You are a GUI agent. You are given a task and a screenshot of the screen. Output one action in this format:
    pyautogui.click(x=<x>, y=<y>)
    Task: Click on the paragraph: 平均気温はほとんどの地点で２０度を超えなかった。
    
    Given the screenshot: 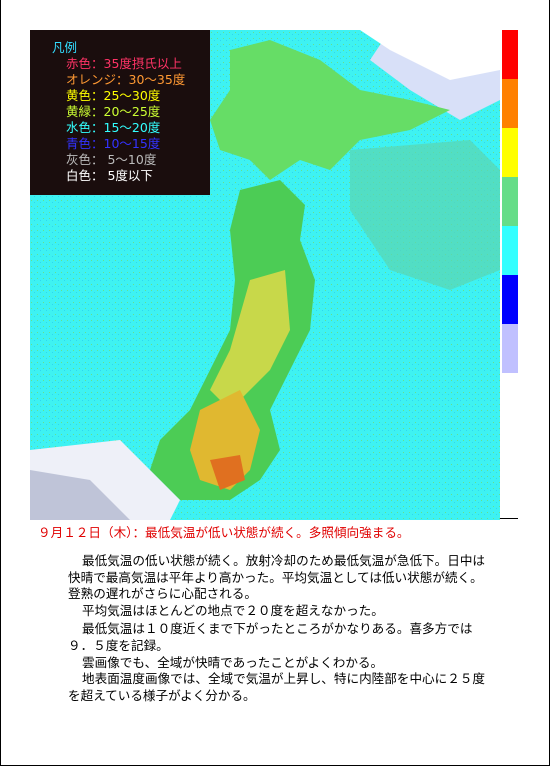 What is the action you would take?
    pyautogui.click(x=226, y=609)
    